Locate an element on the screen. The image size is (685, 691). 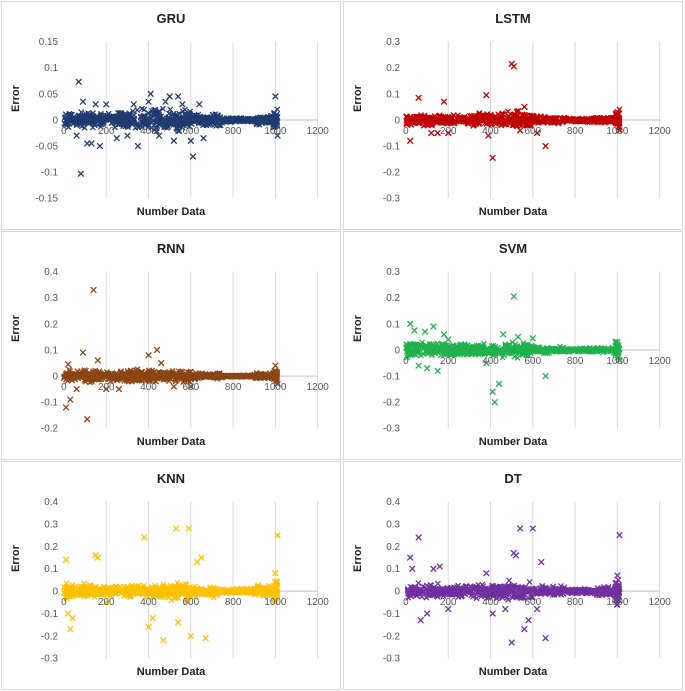
x-tick-label: 200 is located at coordinates (106, 602).